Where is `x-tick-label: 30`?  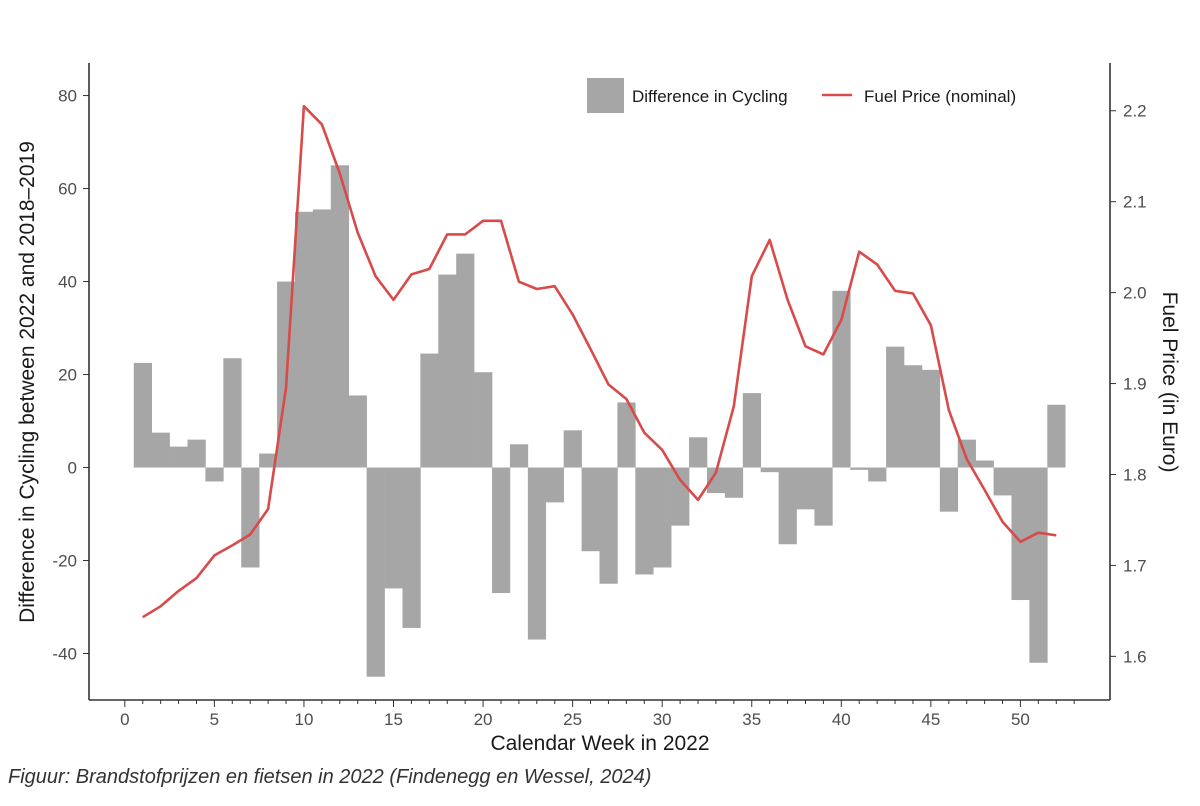 x-tick-label: 30 is located at coordinates (662, 719).